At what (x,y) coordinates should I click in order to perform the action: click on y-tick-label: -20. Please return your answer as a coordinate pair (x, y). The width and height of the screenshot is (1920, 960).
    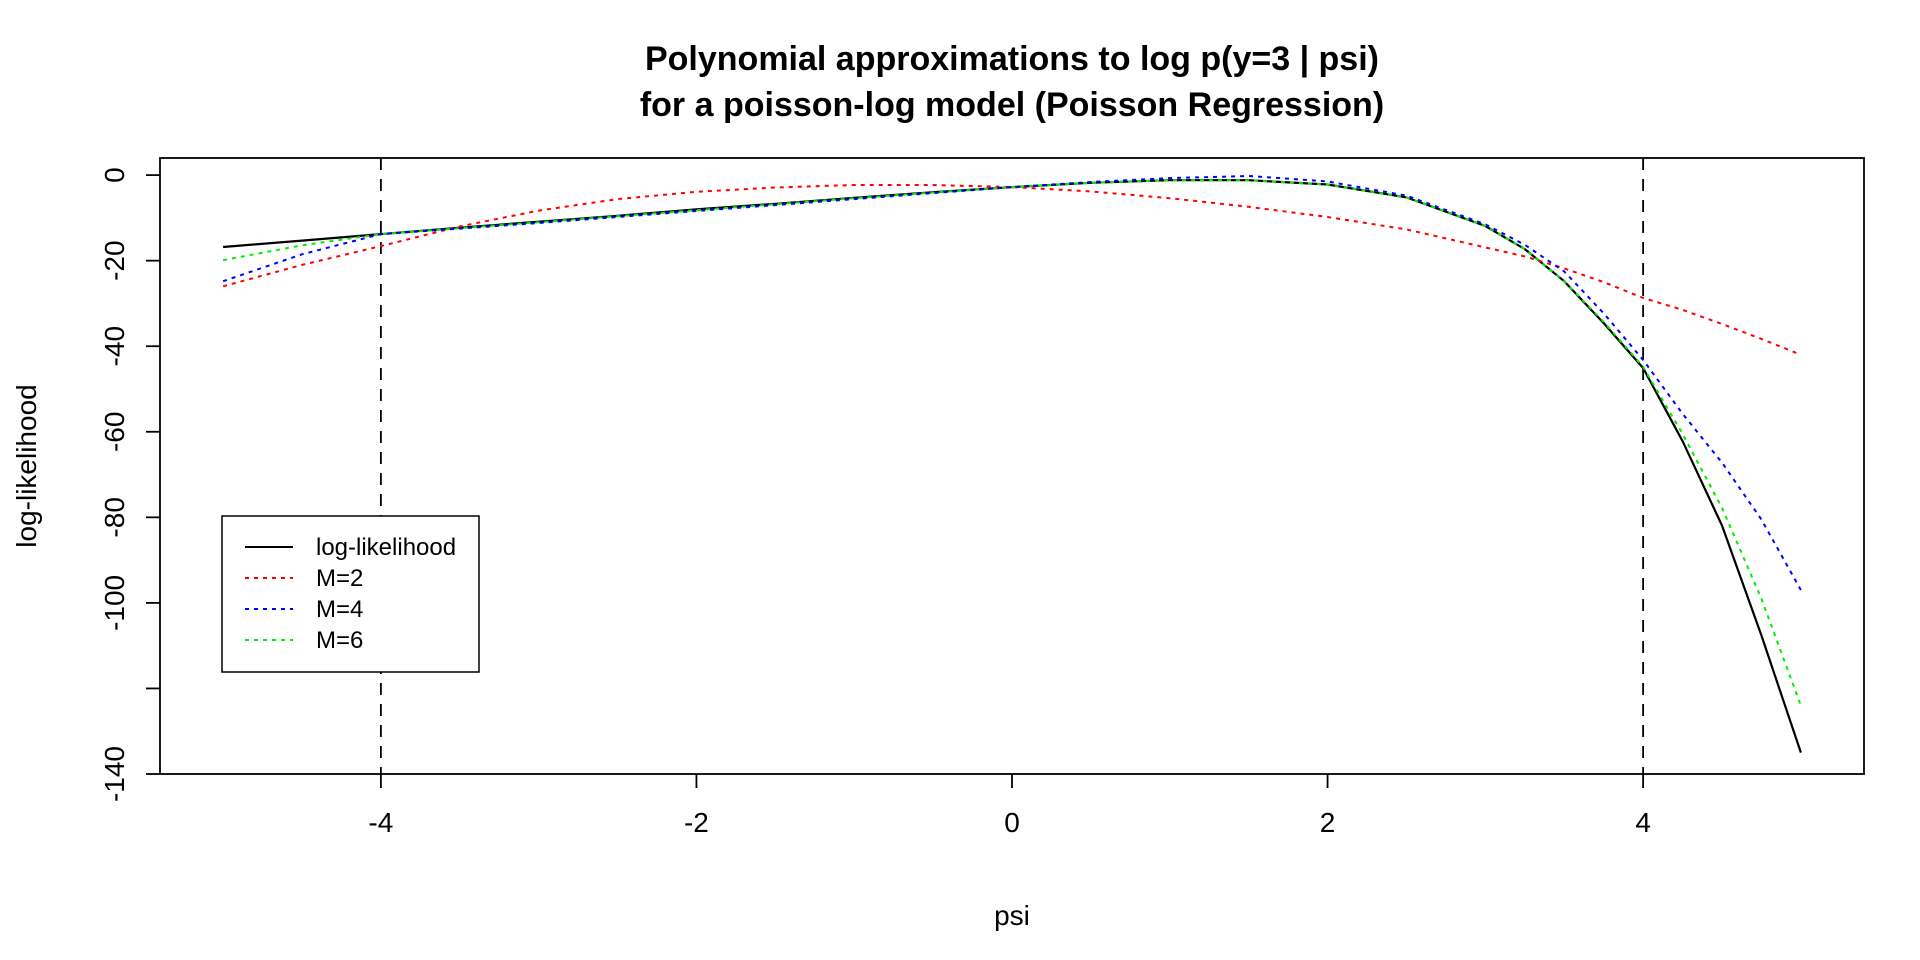
    Looking at the image, I should click on (114, 260).